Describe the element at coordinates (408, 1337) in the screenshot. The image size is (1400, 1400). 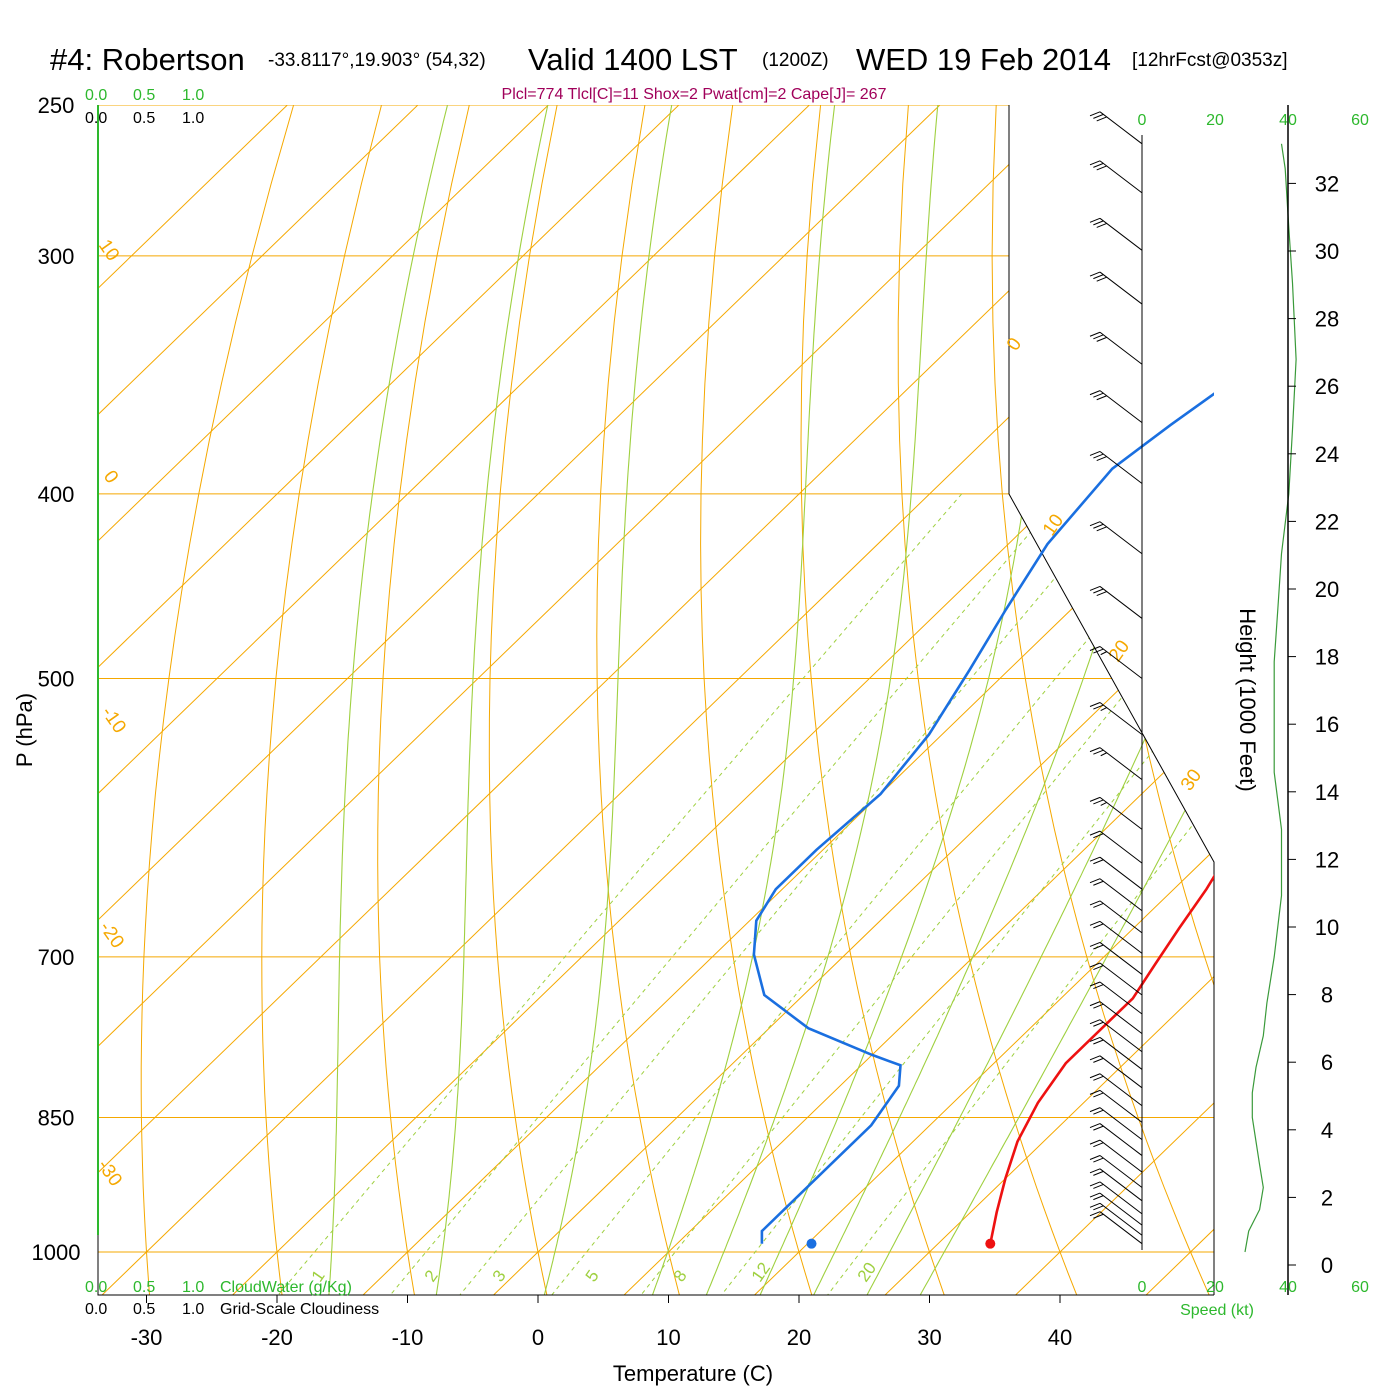
I see `temperature-tick-label: -10` at that location.